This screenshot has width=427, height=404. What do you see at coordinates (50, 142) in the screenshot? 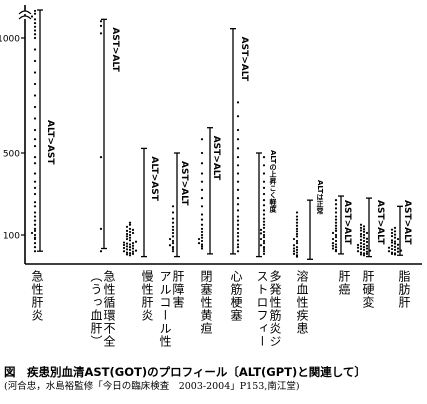
I see `series-annotation: ALT>AST` at bounding box center [50, 142].